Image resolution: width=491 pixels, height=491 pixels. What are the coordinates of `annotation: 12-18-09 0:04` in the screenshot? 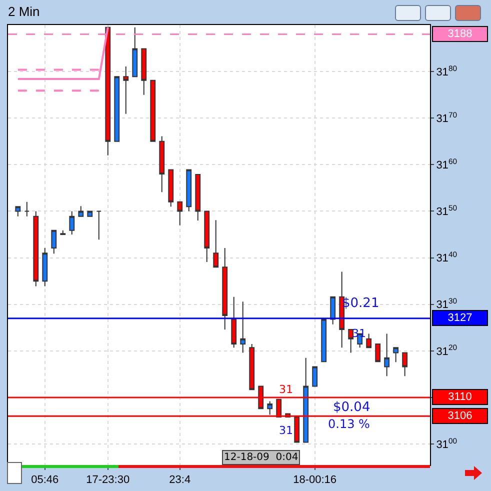 It's located at (261, 457).